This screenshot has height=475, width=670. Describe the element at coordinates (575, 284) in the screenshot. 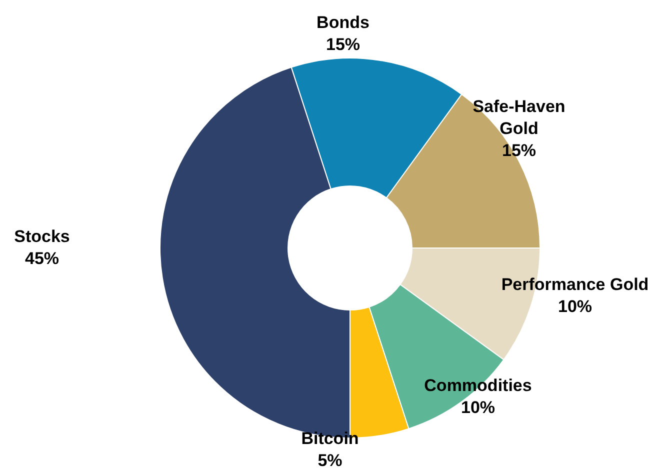

I see `slice-label: Performance Gold` at that location.